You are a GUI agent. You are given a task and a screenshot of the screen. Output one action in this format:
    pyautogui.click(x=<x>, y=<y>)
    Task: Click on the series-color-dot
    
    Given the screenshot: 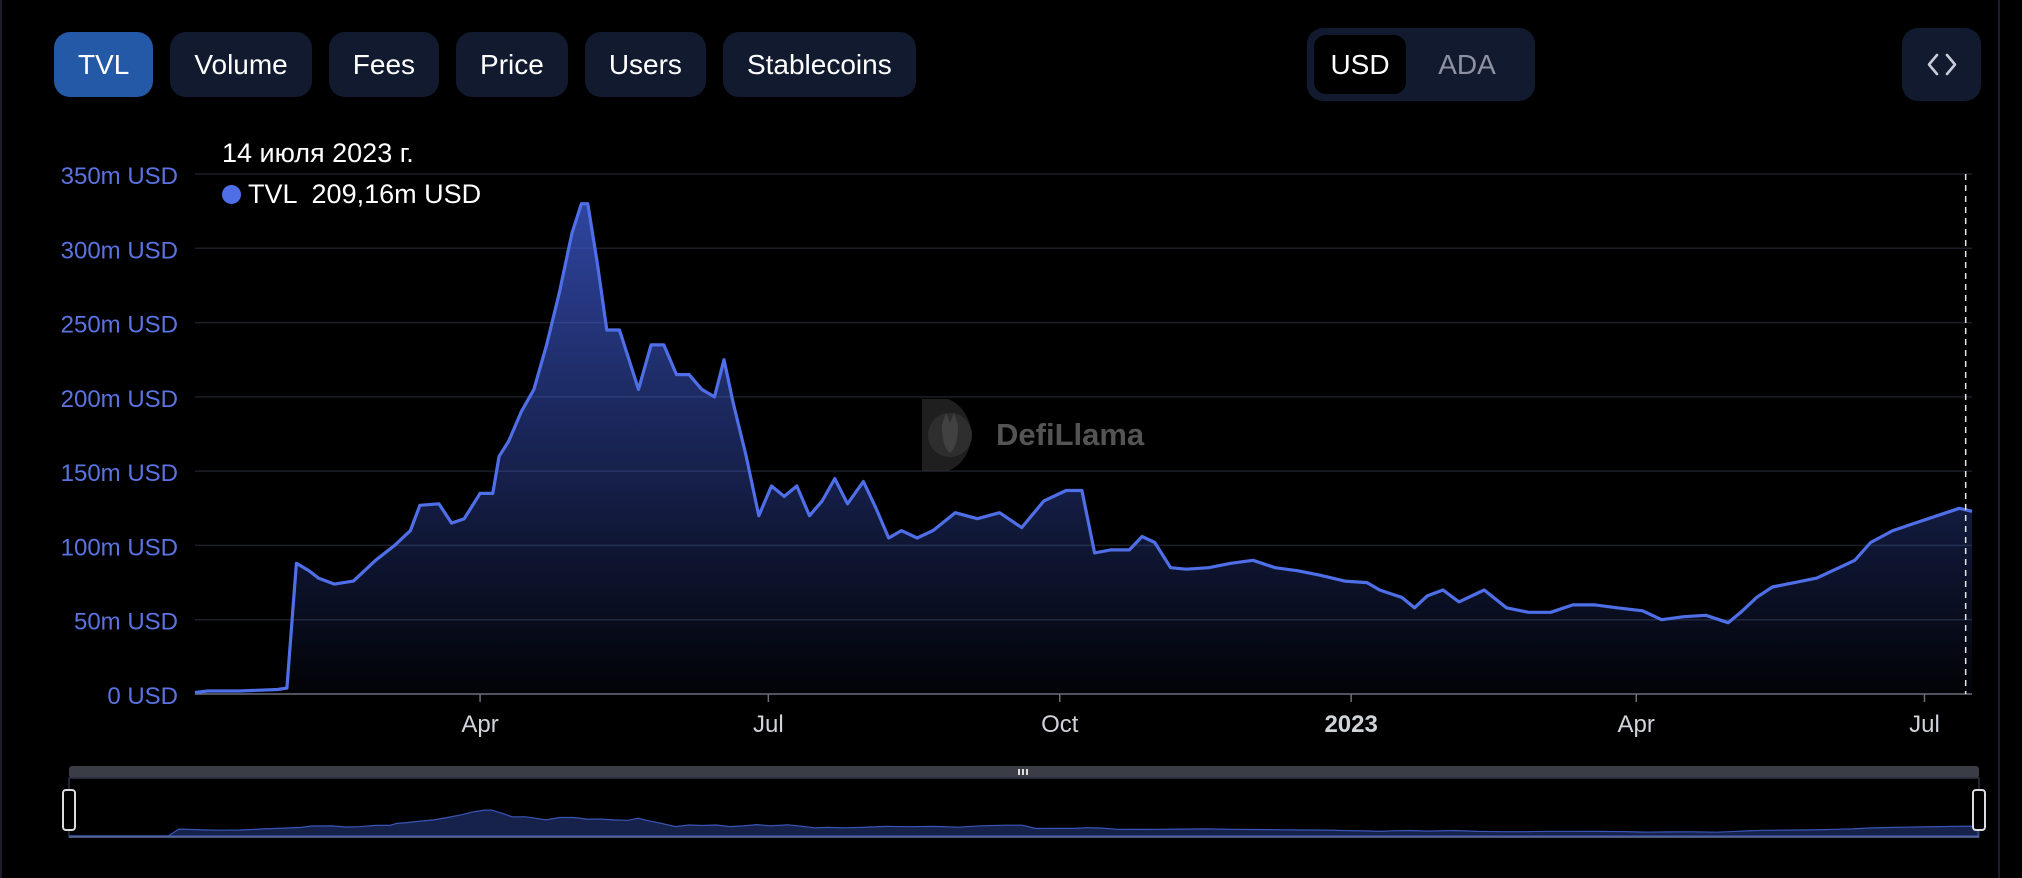 What is the action you would take?
    pyautogui.click(x=231, y=194)
    